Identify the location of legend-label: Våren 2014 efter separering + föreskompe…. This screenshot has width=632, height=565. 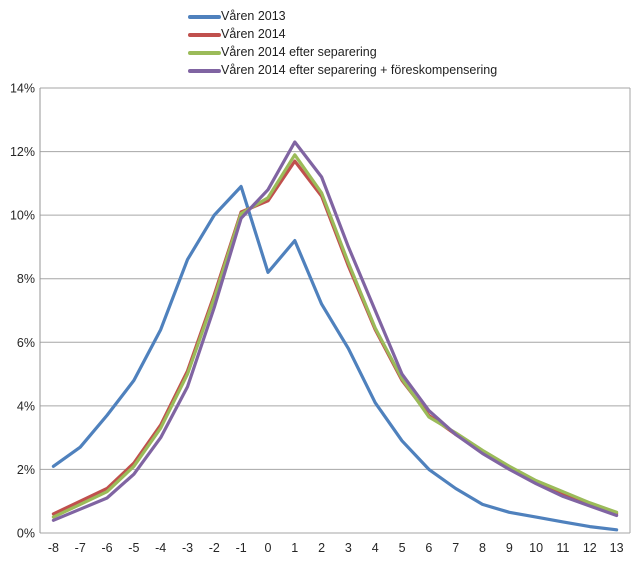
(359, 70).